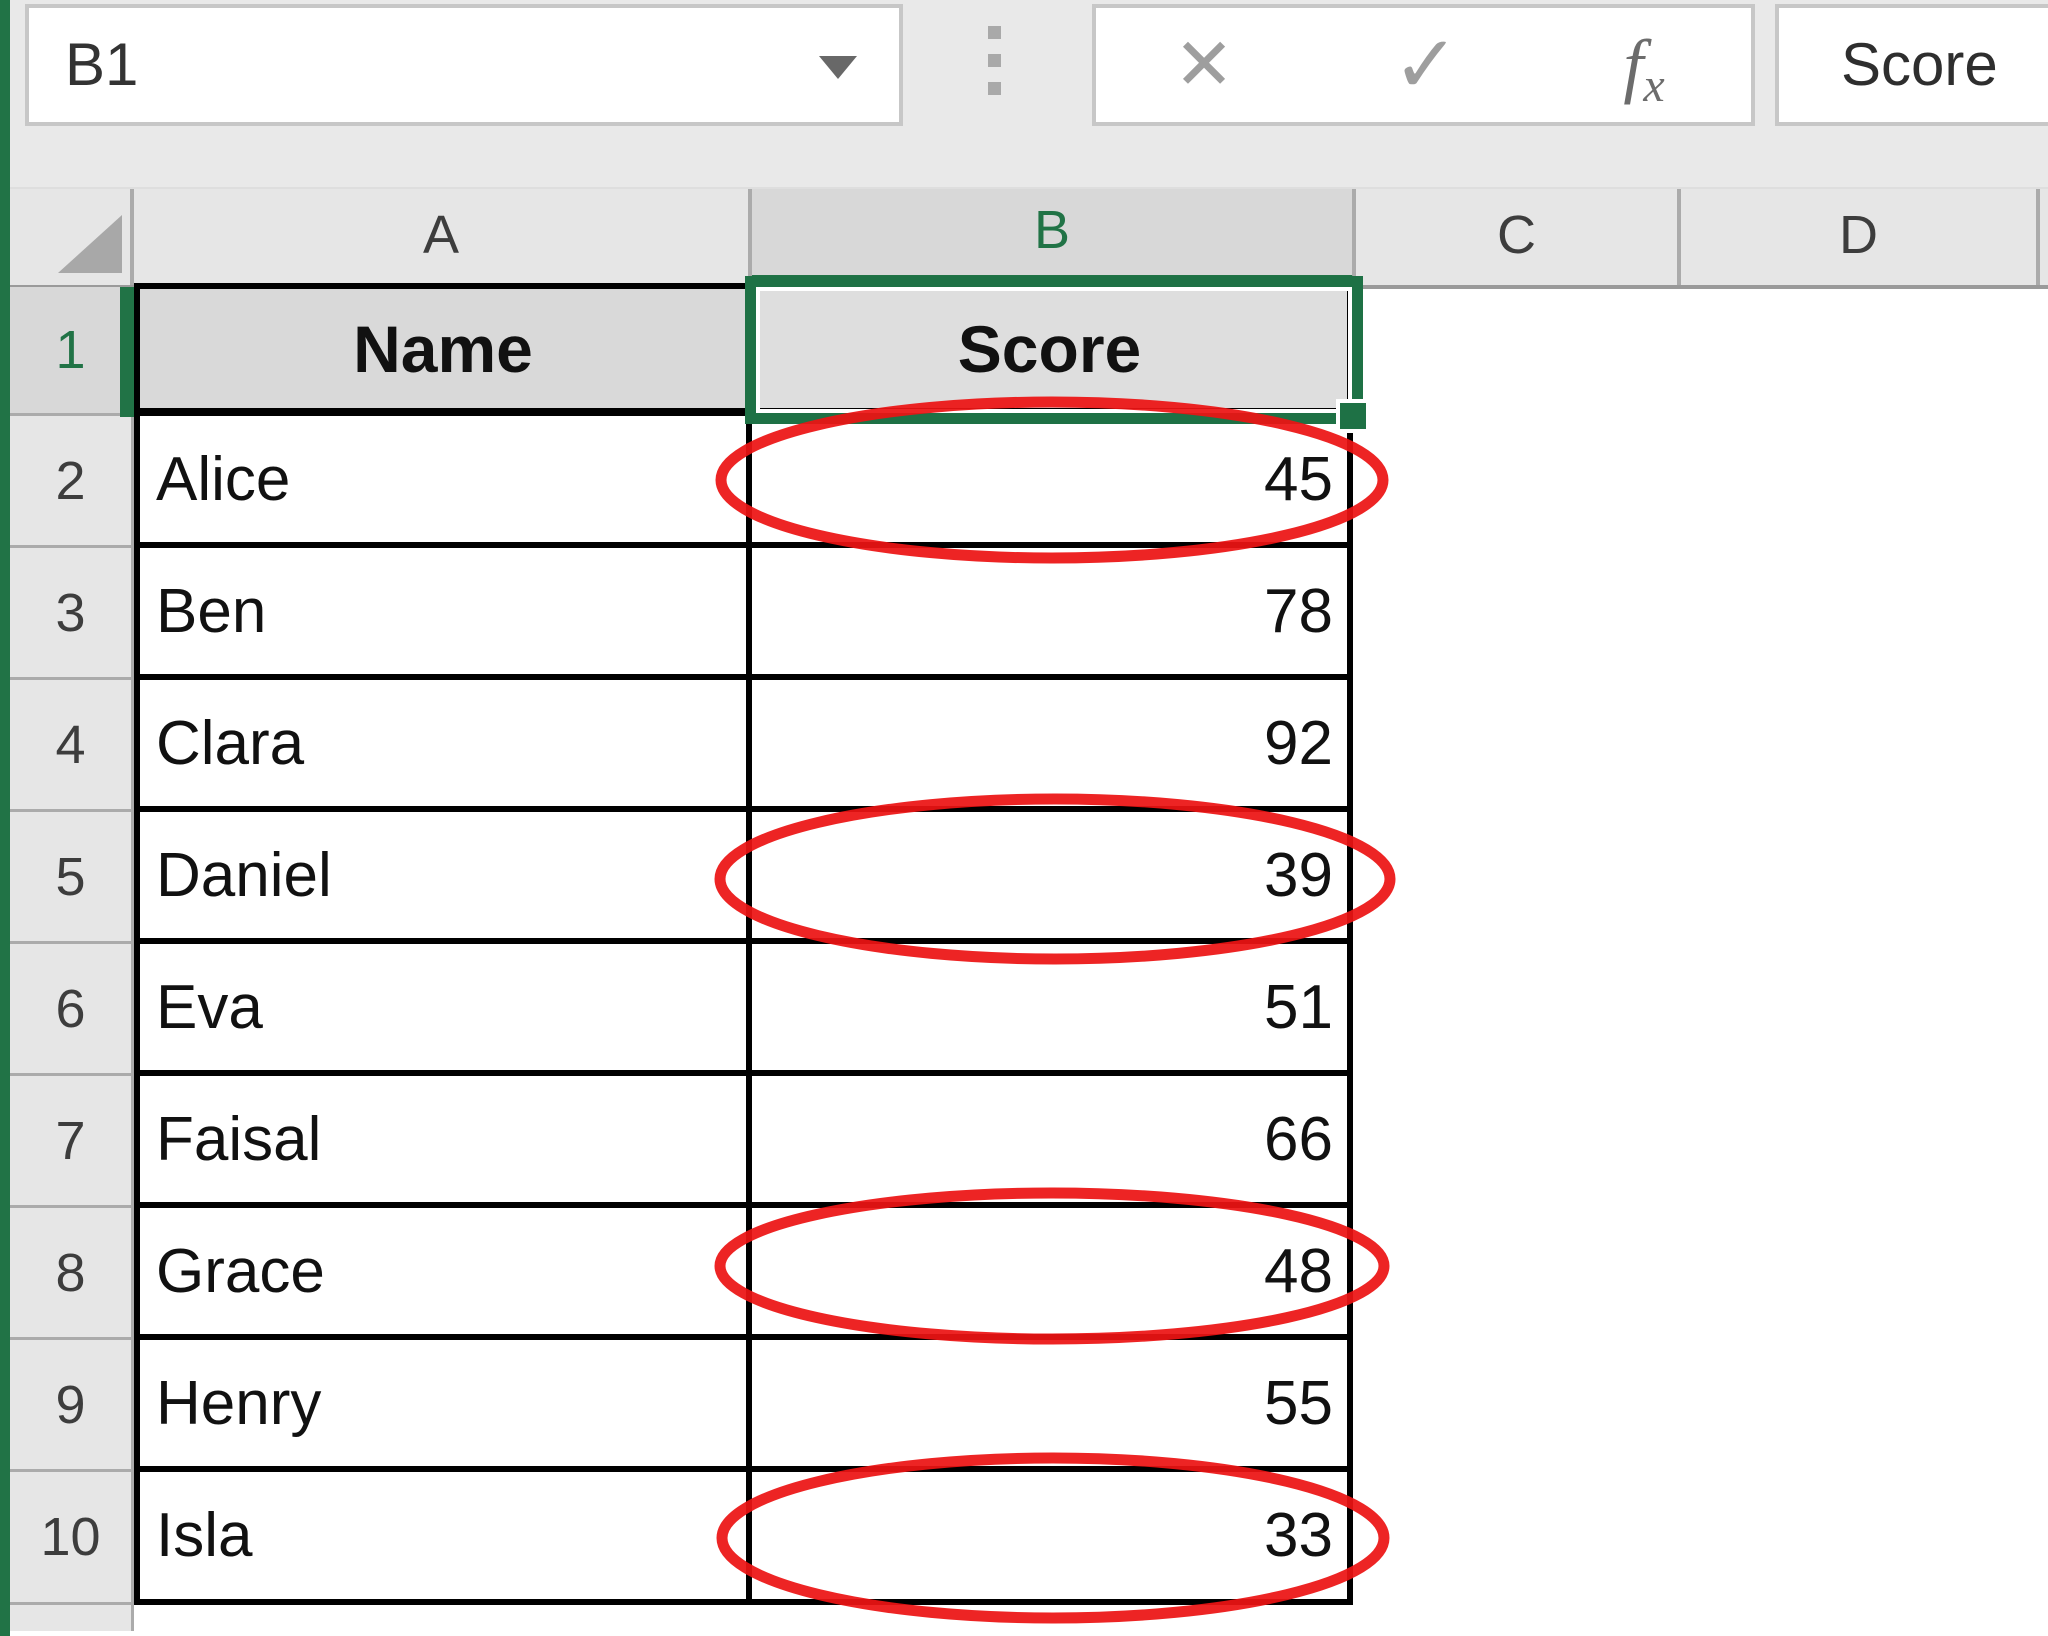 The width and height of the screenshot is (2048, 1636). What do you see at coordinates (1052, 1406) in the screenshot?
I see `cell-b9: 55` at bounding box center [1052, 1406].